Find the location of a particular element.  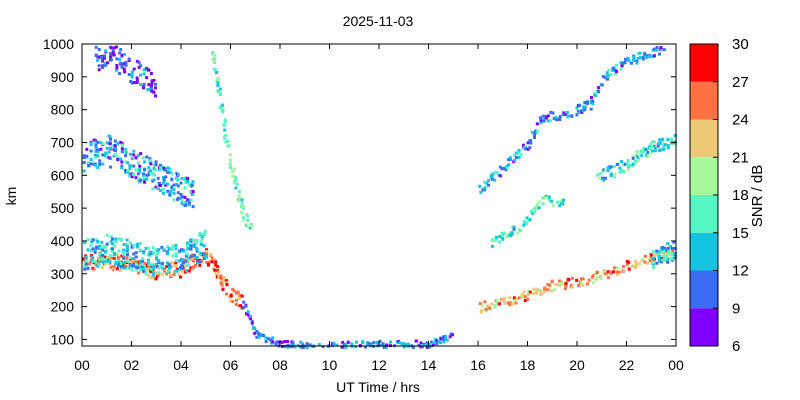

colorbar-tick-label: 9 is located at coordinates (736, 308).